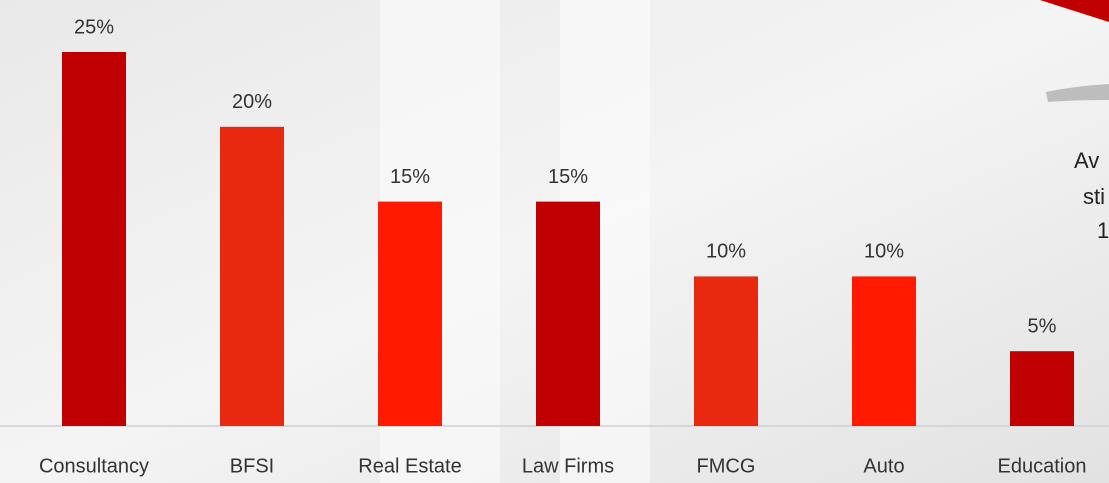 The image size is (1109, 483). What do you see at coordinates (94, 27) in the screenshot?
I see `value-label: 25%` at bounding box center [94, 27].